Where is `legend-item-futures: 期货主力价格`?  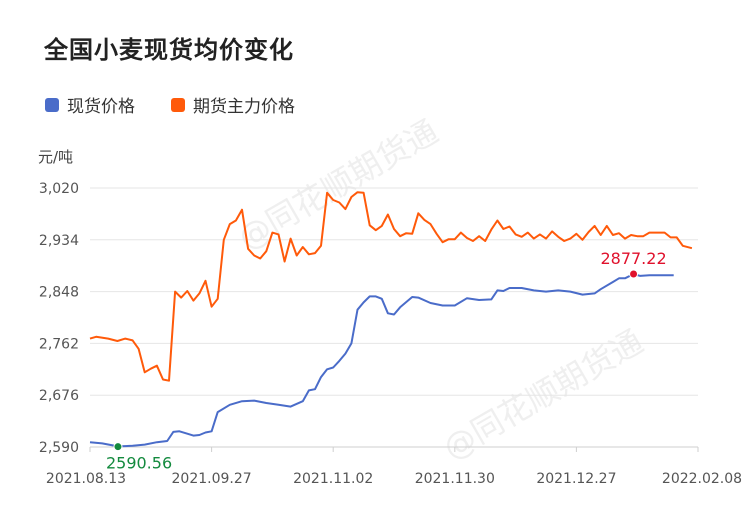
legend-item-futures: 期货主力价格 is located at coordinates (233, 104).